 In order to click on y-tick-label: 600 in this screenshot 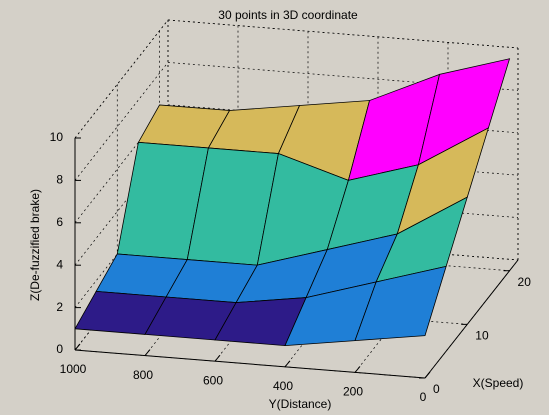, I will do `click(213, 380)`.